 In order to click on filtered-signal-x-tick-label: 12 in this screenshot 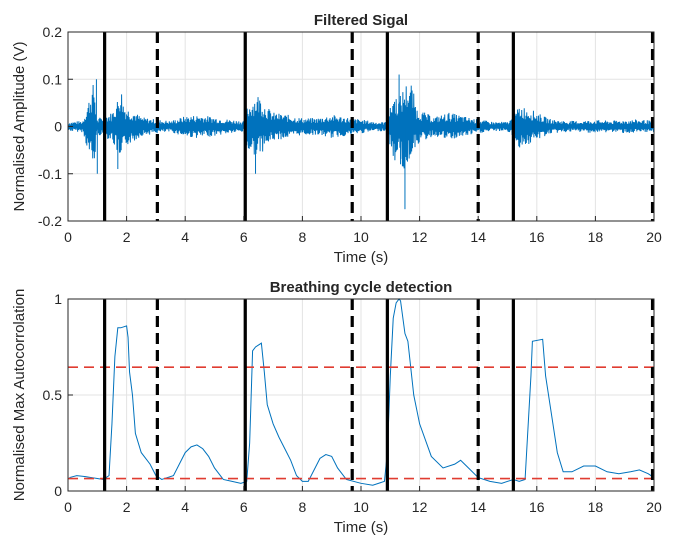, I will do `click(420, 237)`.